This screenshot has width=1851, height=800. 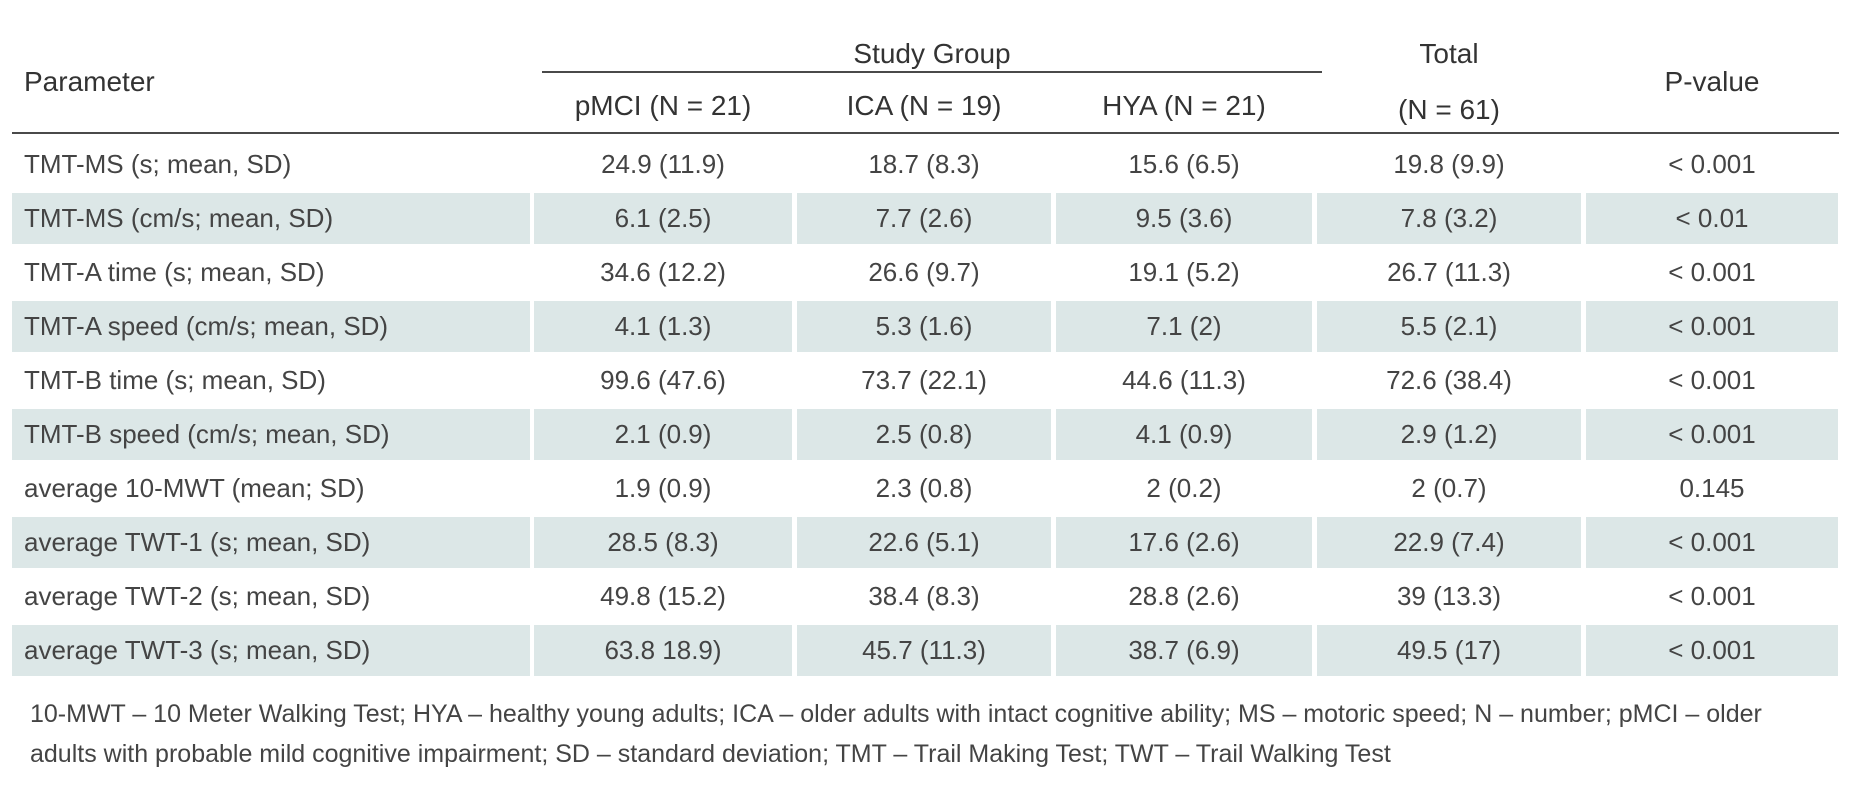 I want to click on cell-hya: 7.1 (2), so click(x=1184, y=326).